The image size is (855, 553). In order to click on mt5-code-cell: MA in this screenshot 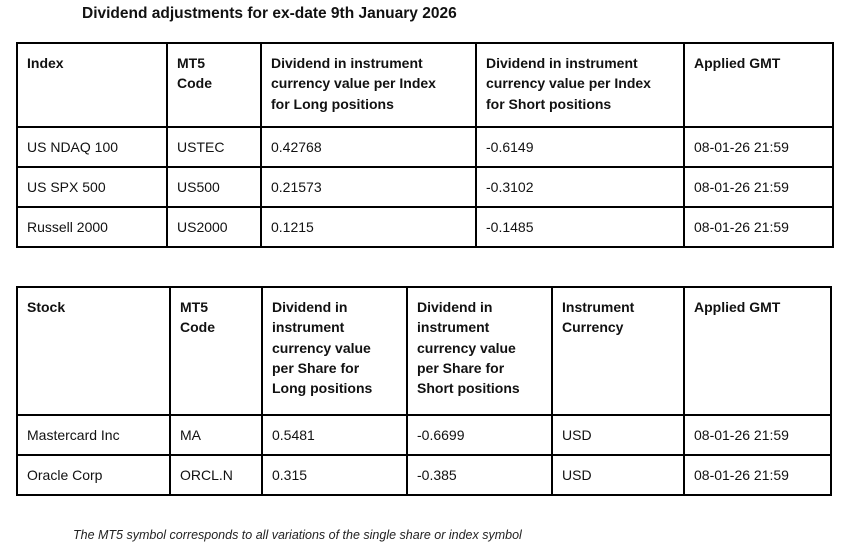, I will do `click(216, 435)`.